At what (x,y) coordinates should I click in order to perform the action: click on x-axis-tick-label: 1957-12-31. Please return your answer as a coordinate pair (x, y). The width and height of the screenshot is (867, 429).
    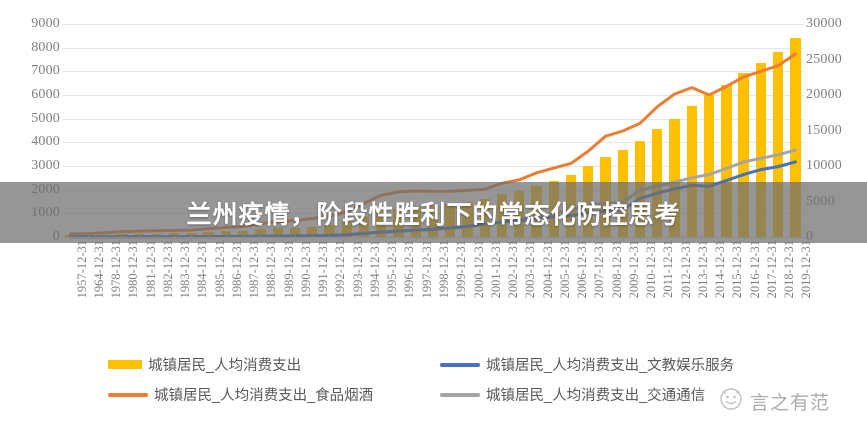
    Looking at the image, I should click on (81, 269).